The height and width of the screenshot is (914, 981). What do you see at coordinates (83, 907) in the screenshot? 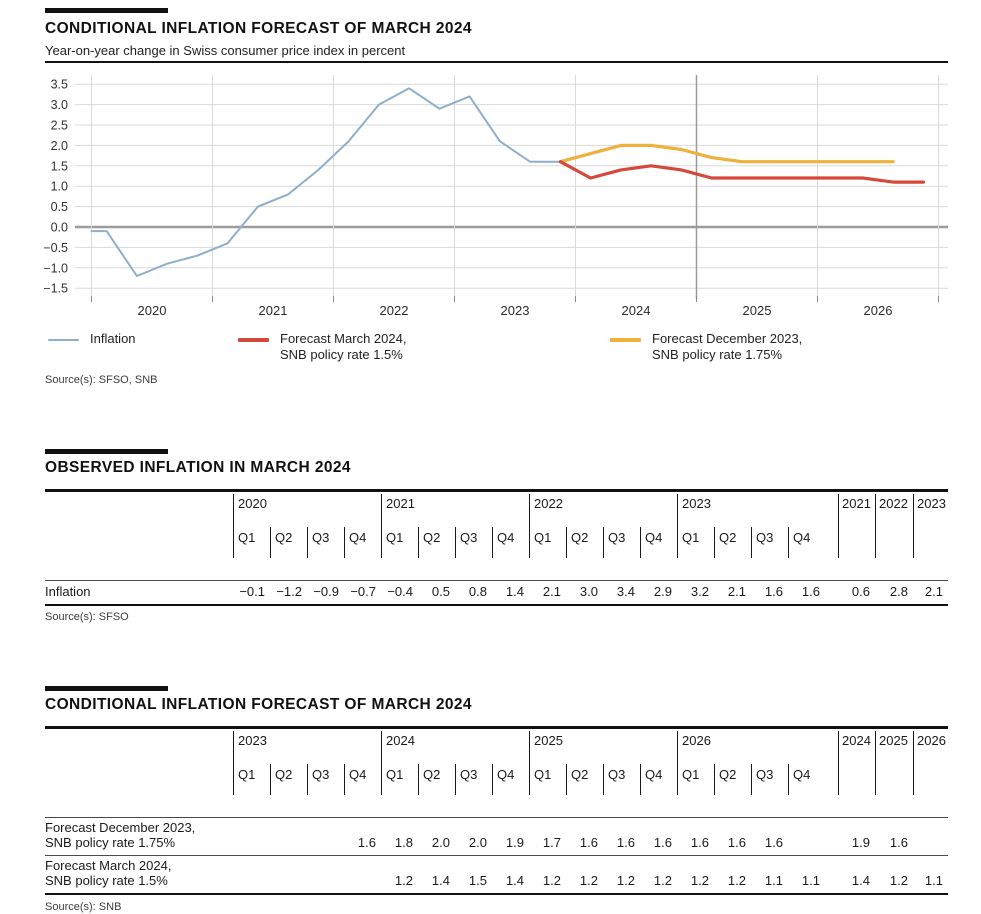
I see `table-source-note: Source(s): SNB` at bounding box center [83, 907].